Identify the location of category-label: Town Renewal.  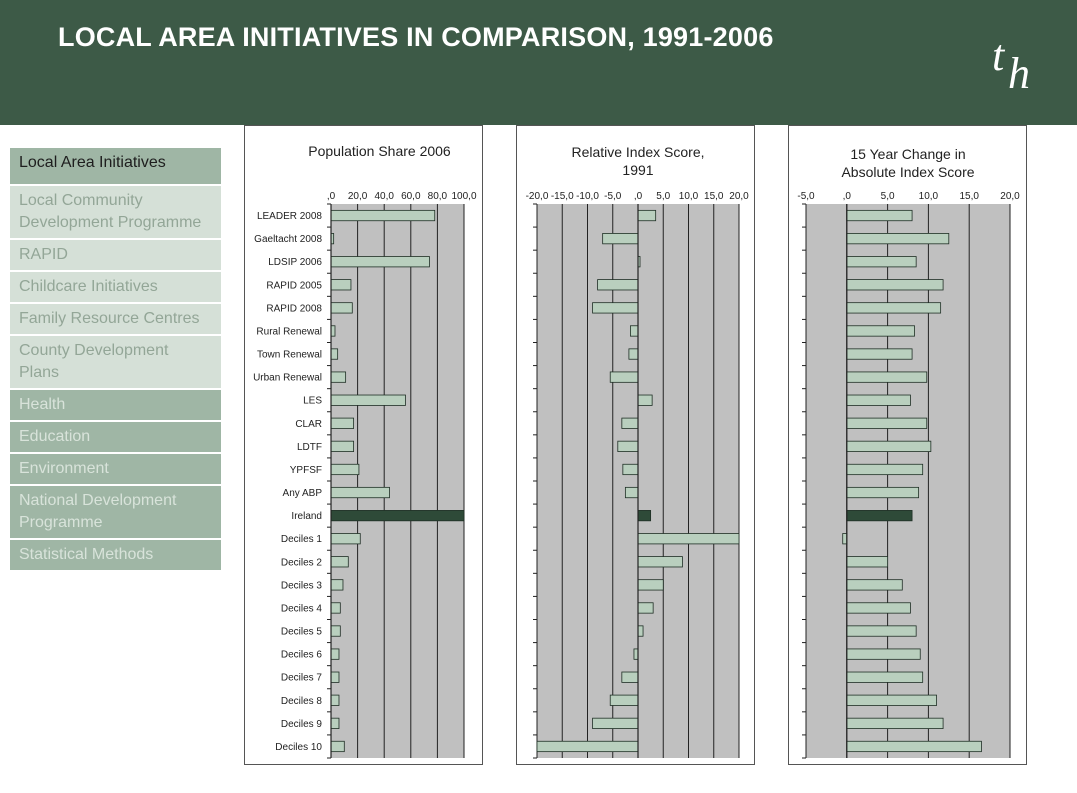
(289, 355).